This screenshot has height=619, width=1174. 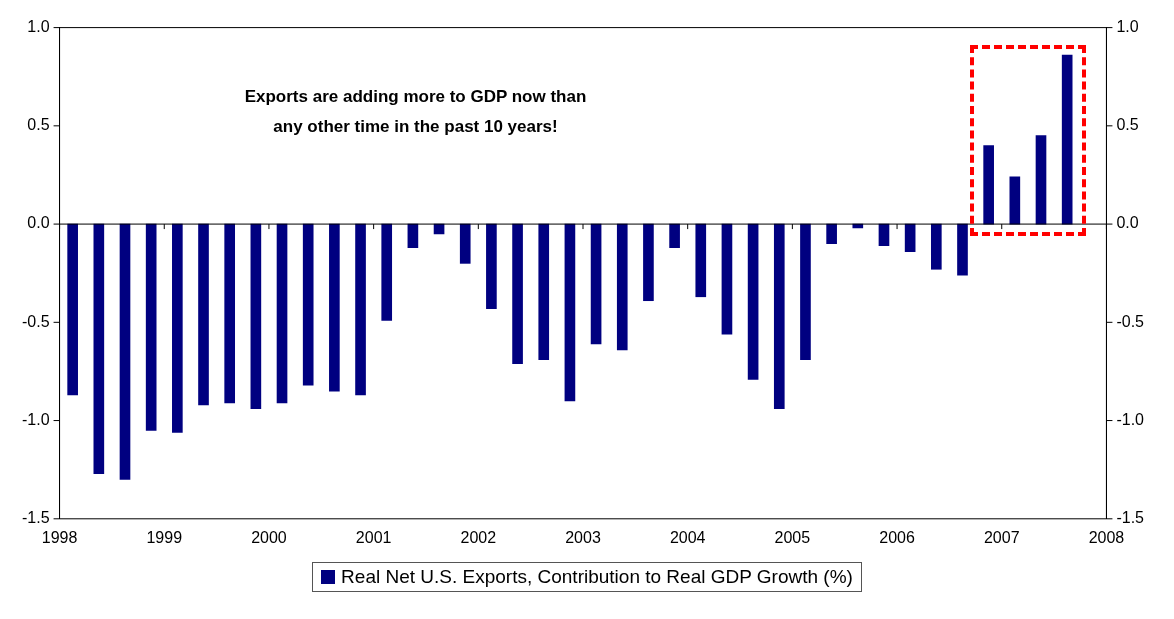 What do you see at coordinates (1130, 518) in the screenshot?
I see `y2-tick-label: -1.5` at bounding box center [1130, 518].